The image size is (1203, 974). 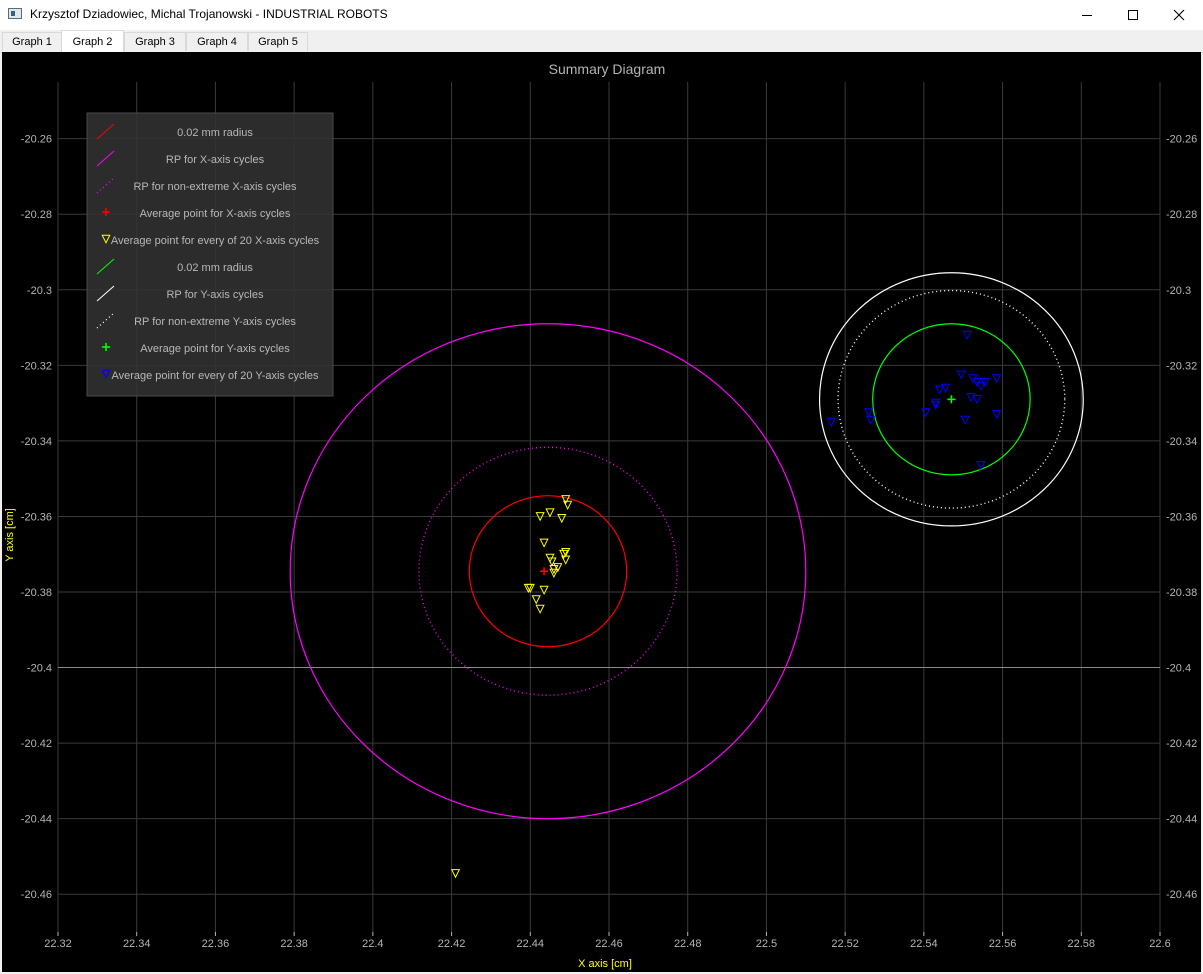 I want to click on y-tick-label: -20.28, so click(x=36, y=215).